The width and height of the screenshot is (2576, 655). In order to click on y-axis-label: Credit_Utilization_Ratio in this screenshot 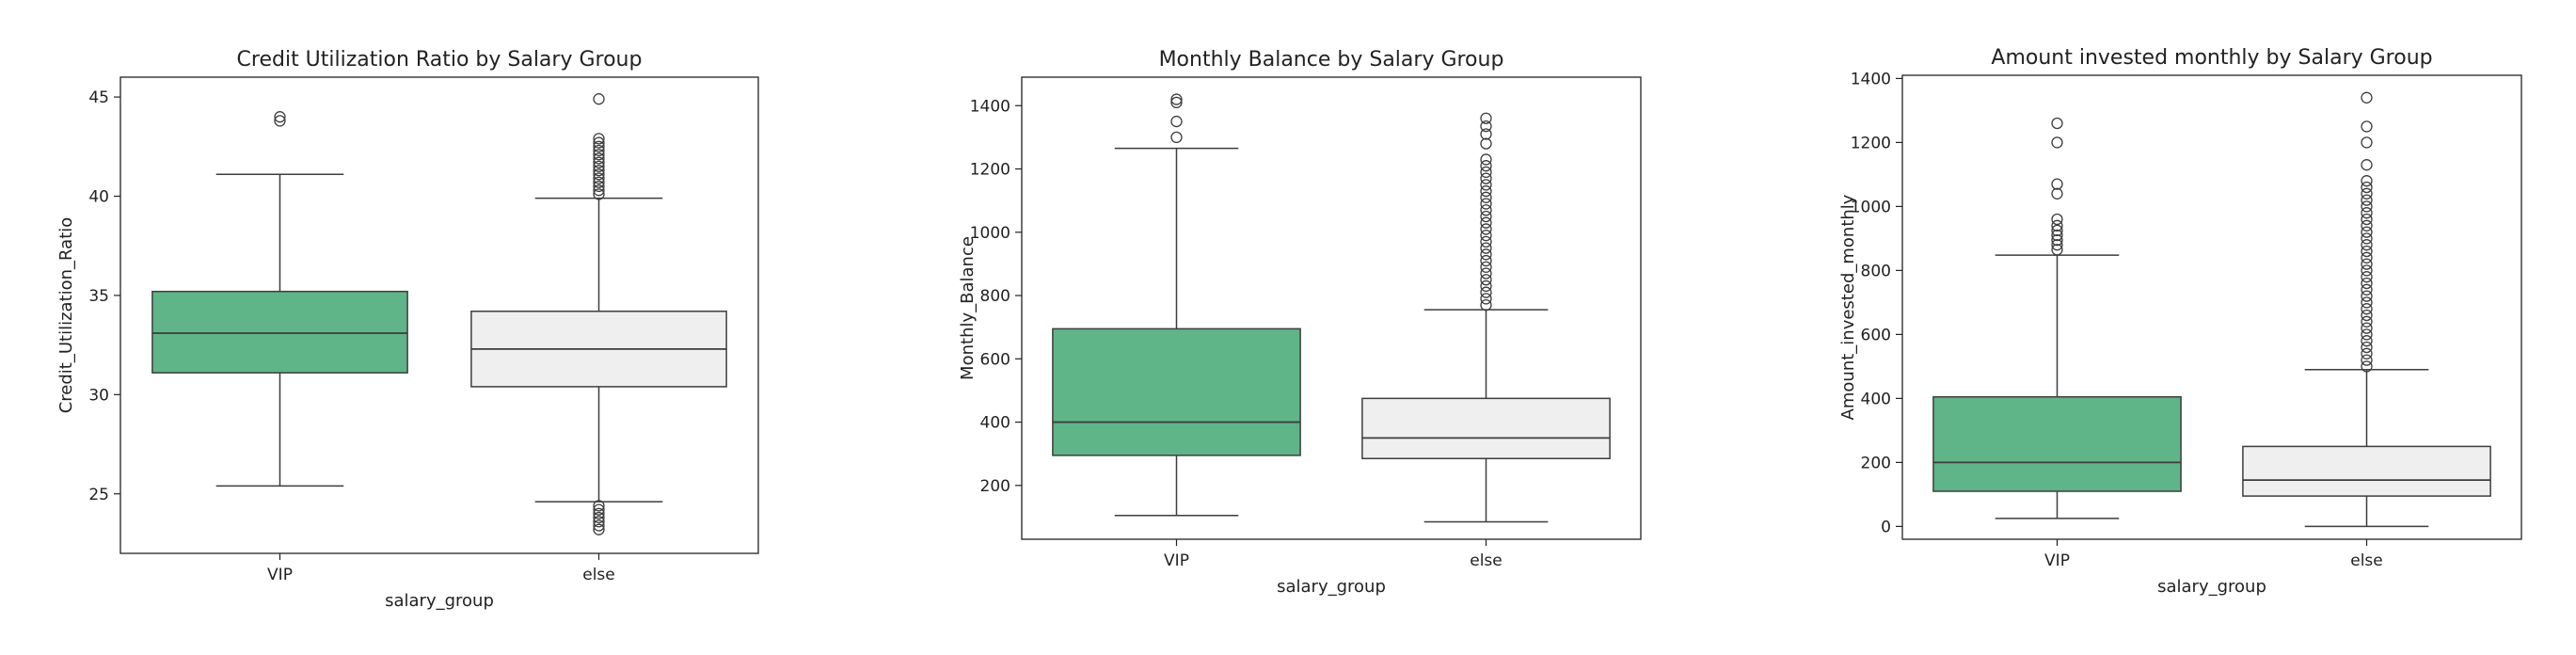, I will do `click(66, 315)`.